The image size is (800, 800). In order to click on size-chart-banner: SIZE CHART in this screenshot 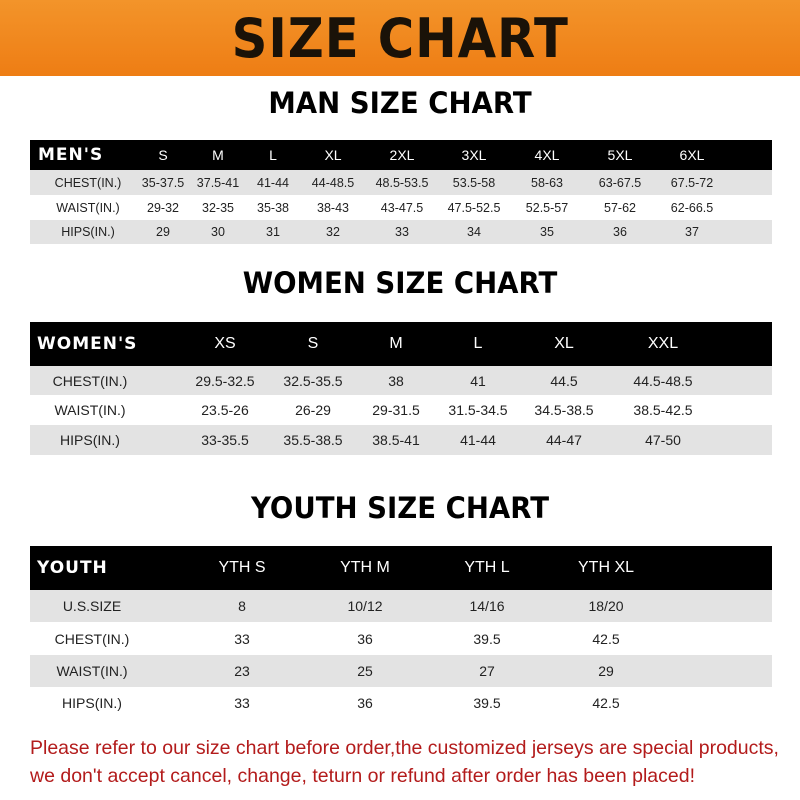, I will do `click(400, 38)`.